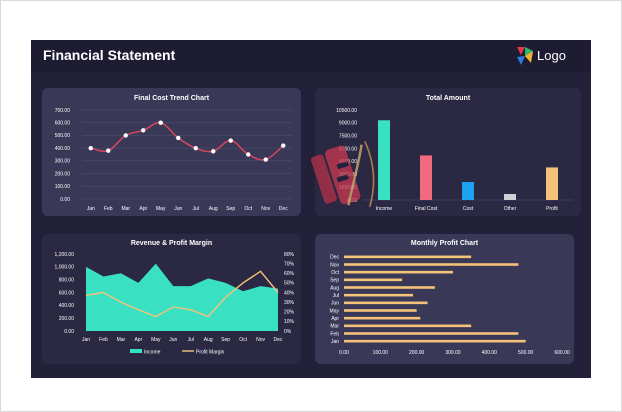 The height and width of the screenshot is (412, 622). I want to click on y-tick-label: Jan, so click(335, 342).